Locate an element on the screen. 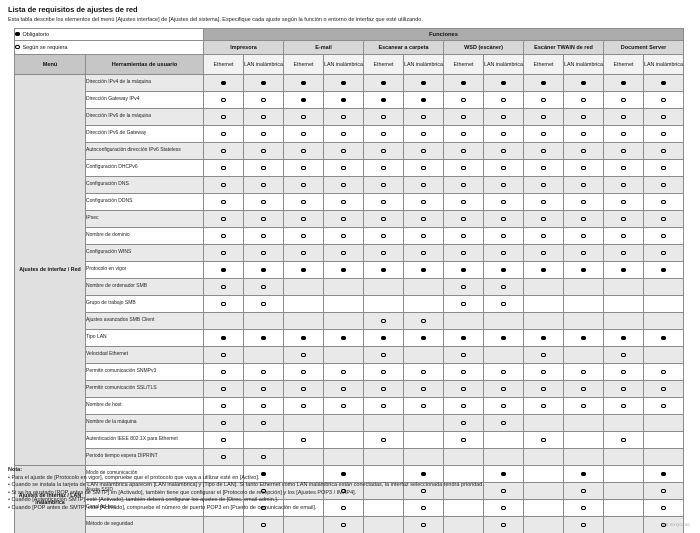 The width and height of the screenshot is (700, 533). setting-label: Configuración WINS is located at coordinates (144, 253).